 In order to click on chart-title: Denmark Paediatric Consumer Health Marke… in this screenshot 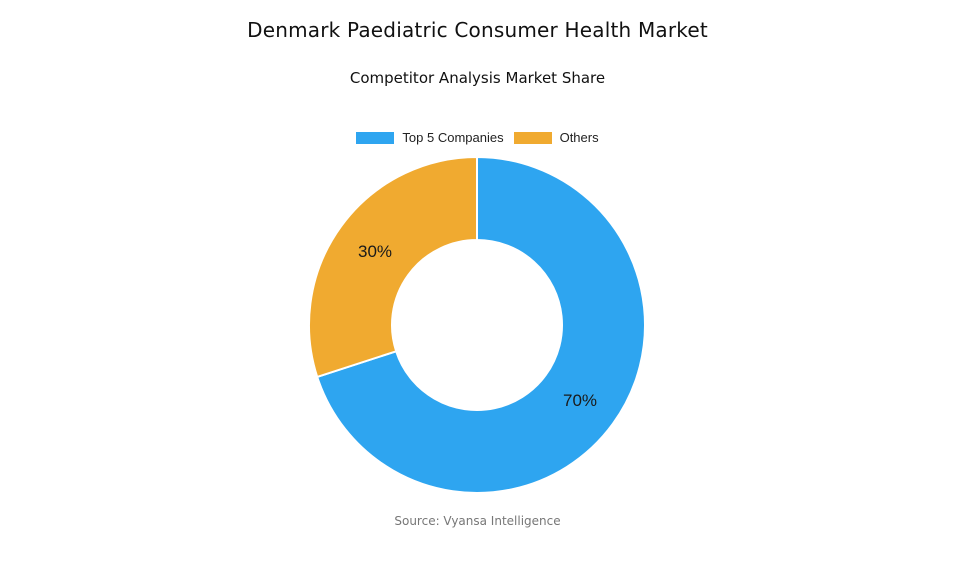, I will do `click(477, 30)`.